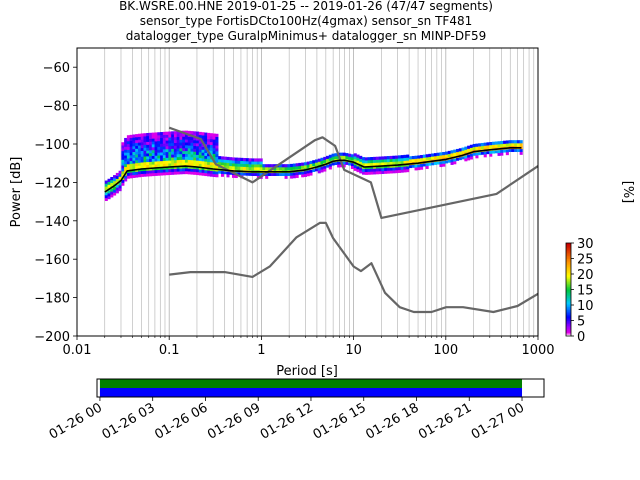 This screenshot has height=480, width=640. Describe the element at coordinates (354, 267) in the screenshot. I see `noise-model-curve` at that location.